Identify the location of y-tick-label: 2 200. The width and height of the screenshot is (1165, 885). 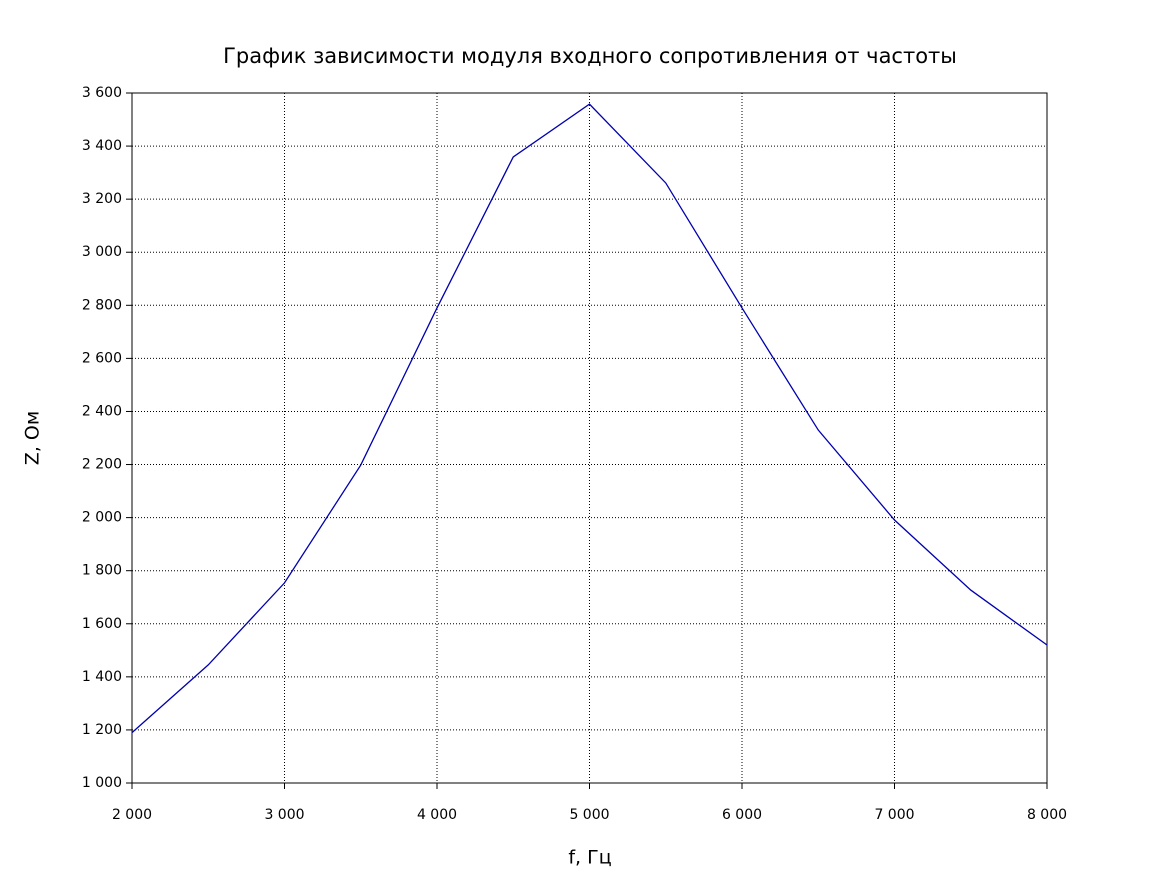
(102, 465).